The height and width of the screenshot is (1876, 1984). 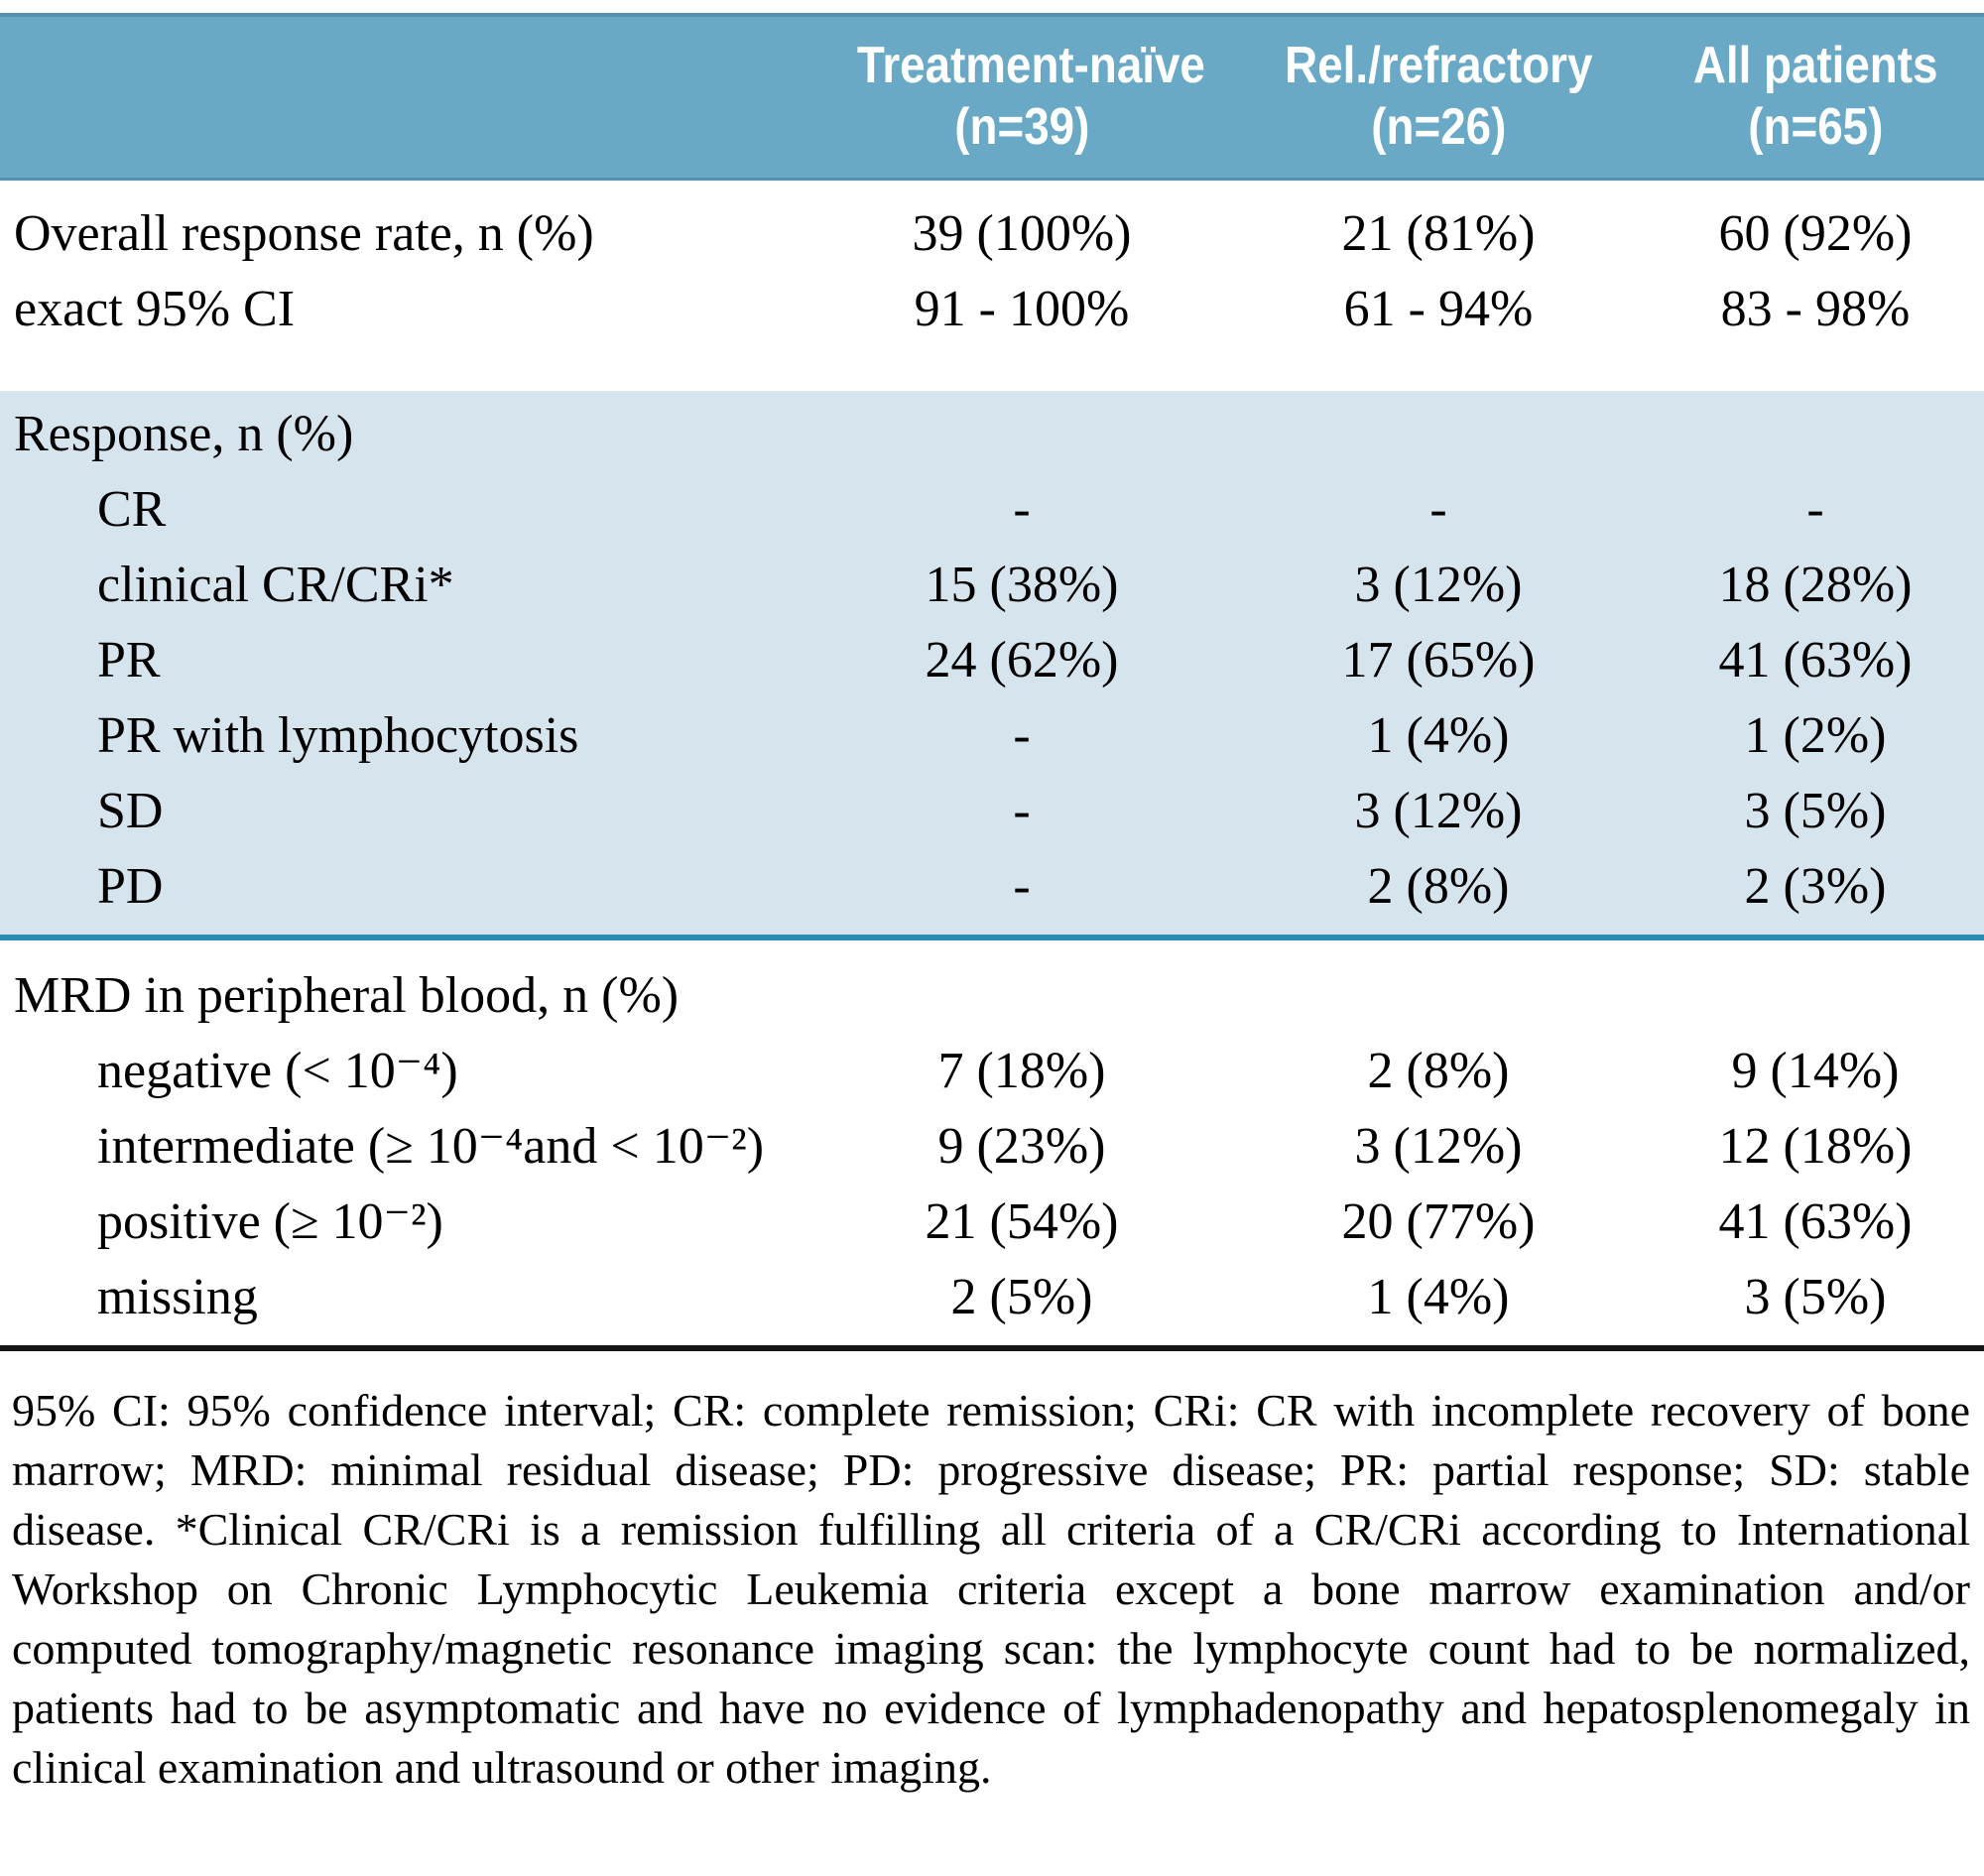 I want to click on column-header-n: (n=65), so click(x=1815, y=127).